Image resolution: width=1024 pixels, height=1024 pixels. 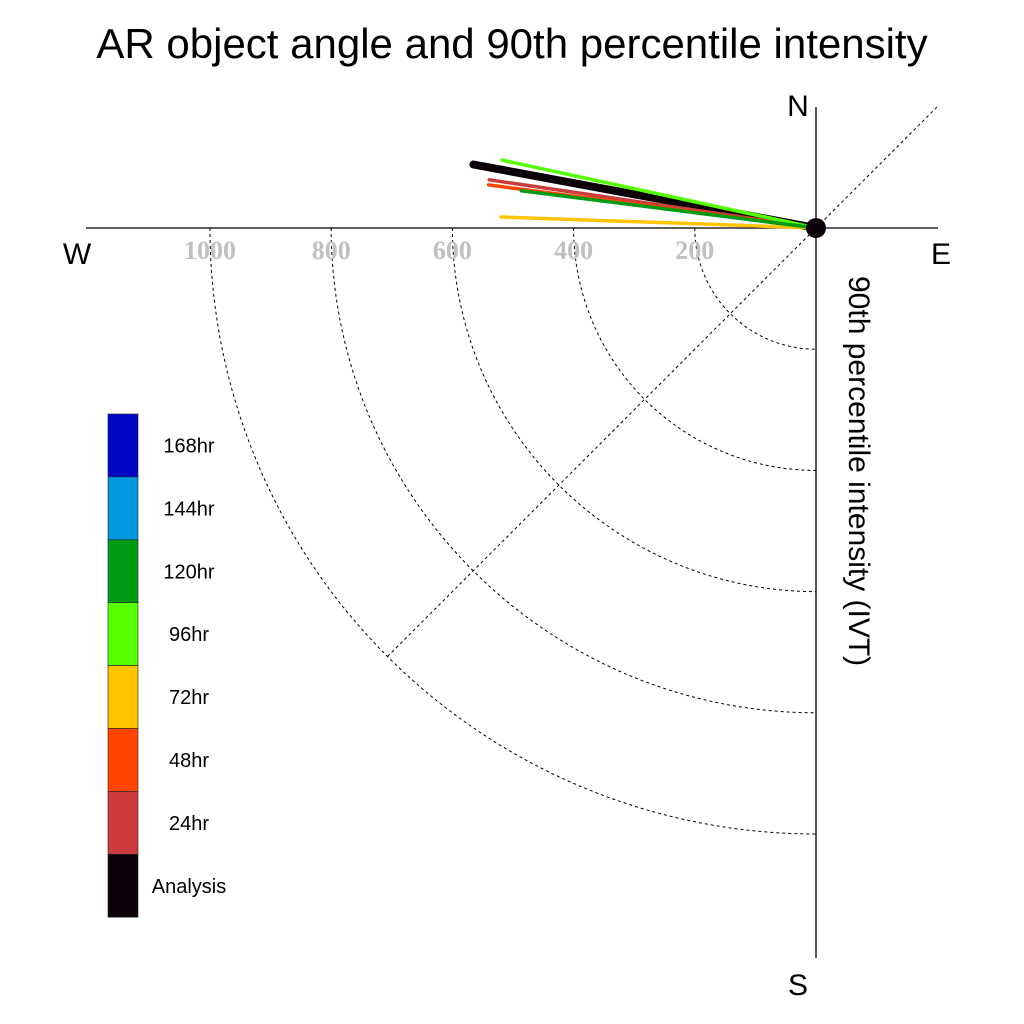 I want to click on legend-label-144hr: 144hr, so click(x=188, y=509).